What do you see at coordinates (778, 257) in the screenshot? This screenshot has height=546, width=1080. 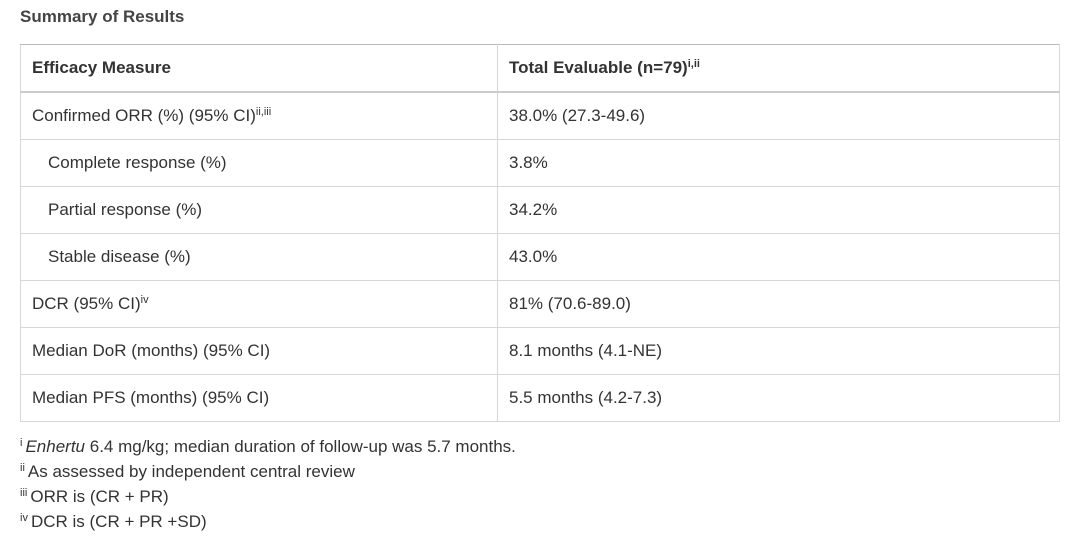 I see `cell: 43.0%` at bounding box center [778, 257].